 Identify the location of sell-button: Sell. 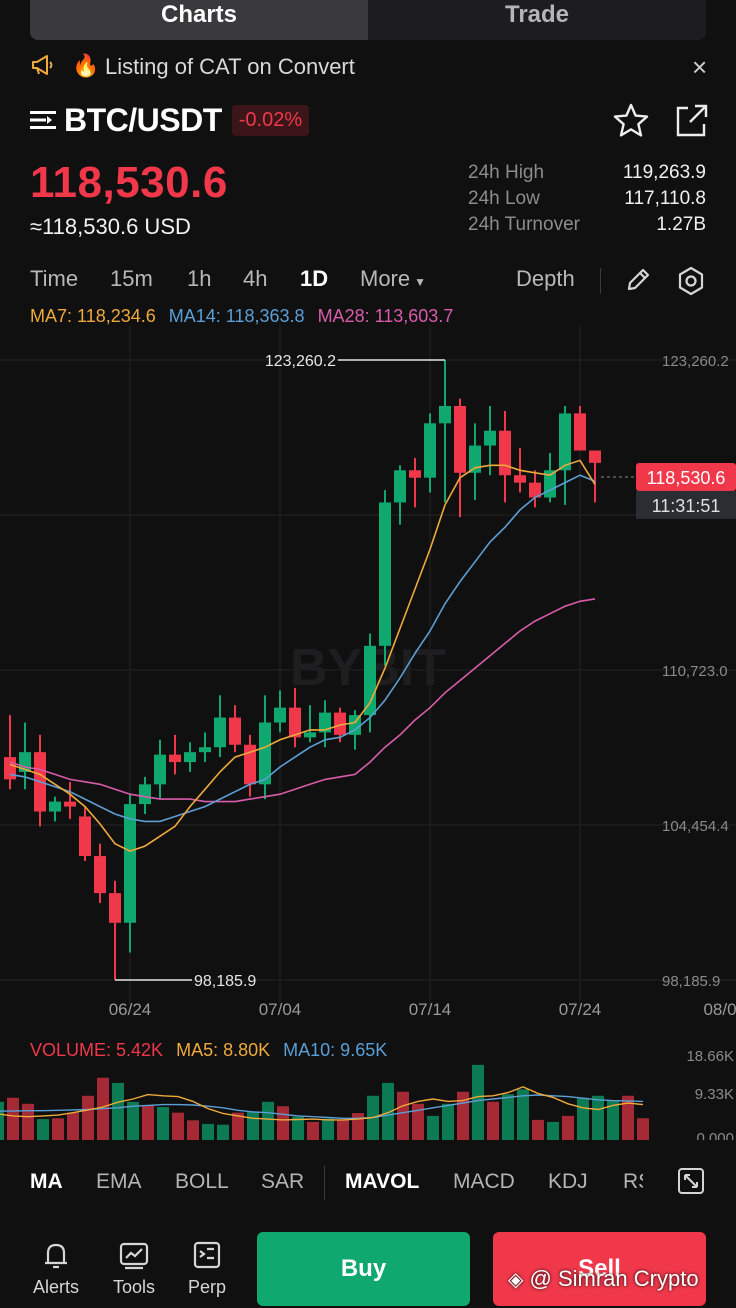
(599, 1269).